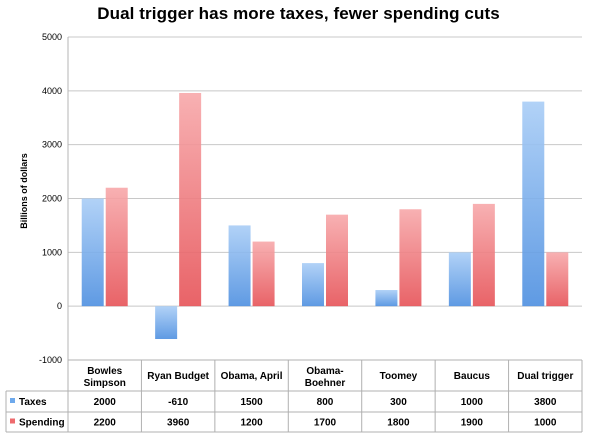 The width and height of the screenshot is (597, 434). What do you see at coordinates (472, 423) in the screenshot?
I see `data-label-spending: 1900` at bounding box center [472, 423].